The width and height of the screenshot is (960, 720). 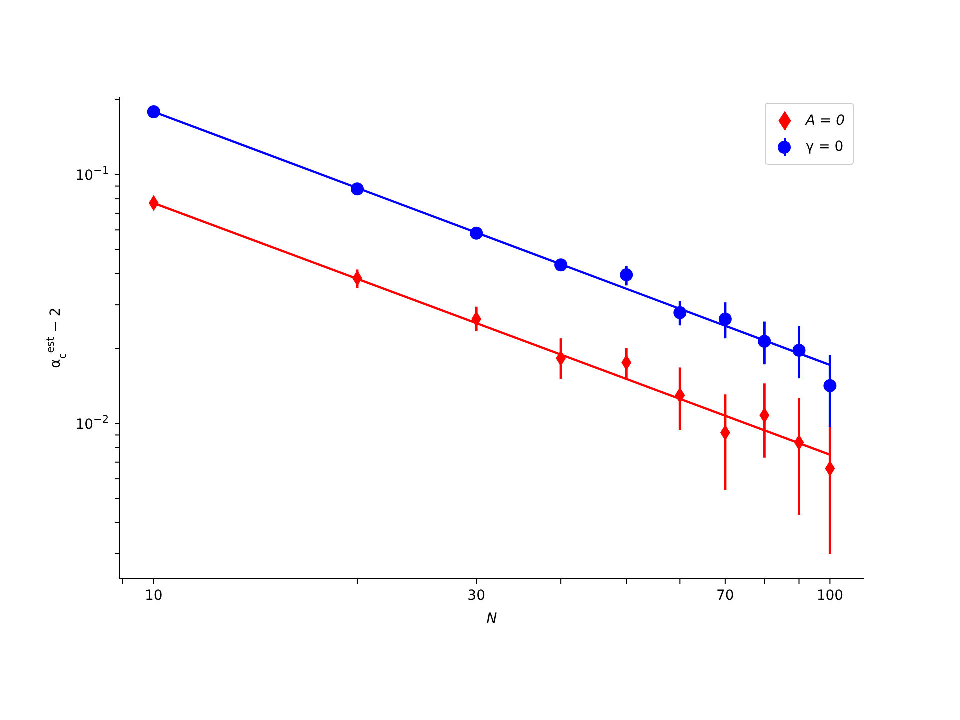 What do you see at coordinates (92, 423) in the screenshot?
I see `y-tick-label: 10$^{−2}$` at bounding box center [92, 423].